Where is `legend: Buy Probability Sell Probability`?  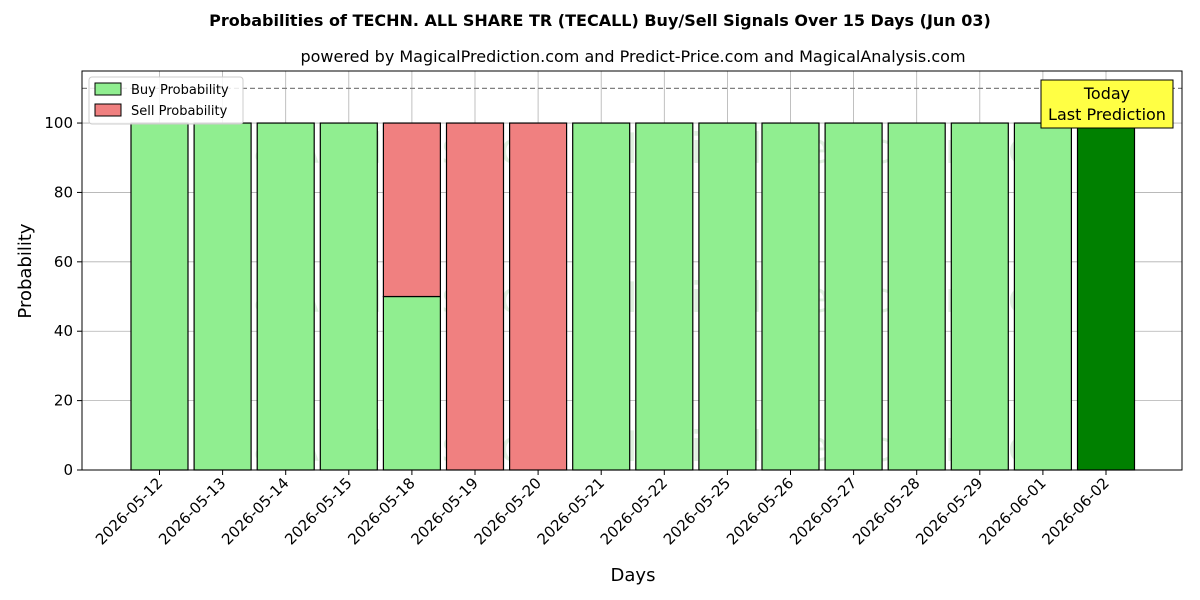
legend: Buy Probability Sell Probability is located at coordinates (166, 100).